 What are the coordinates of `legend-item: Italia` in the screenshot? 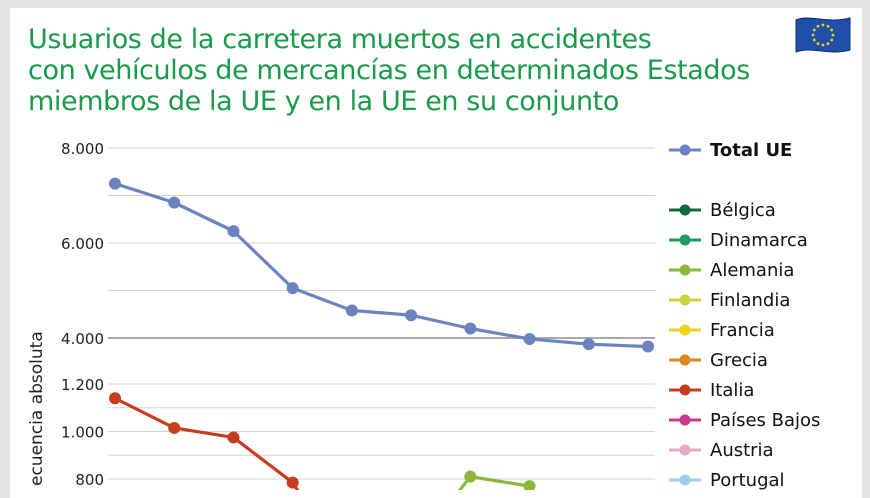 It's located at (711, 390).